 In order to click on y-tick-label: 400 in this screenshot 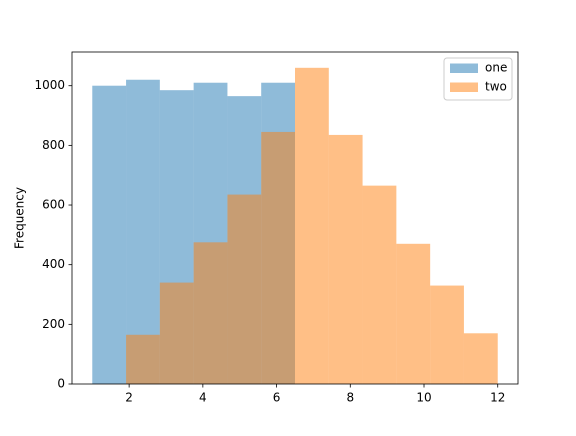, I will do `click(53, 264)`.